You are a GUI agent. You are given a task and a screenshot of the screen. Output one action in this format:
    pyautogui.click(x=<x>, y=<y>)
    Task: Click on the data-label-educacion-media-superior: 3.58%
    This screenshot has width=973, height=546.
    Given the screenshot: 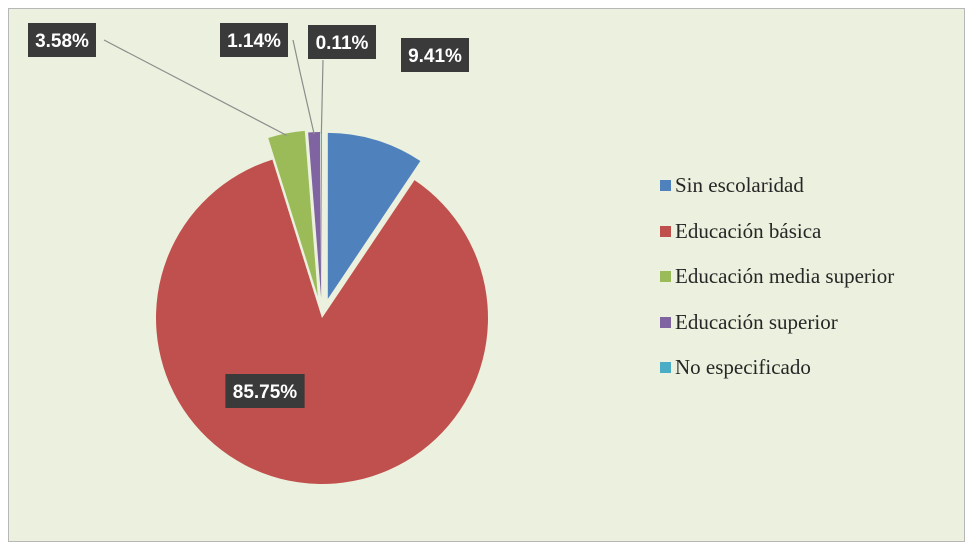 What is the action you would take?
    pyautogui.click(x=62, y=40)
    